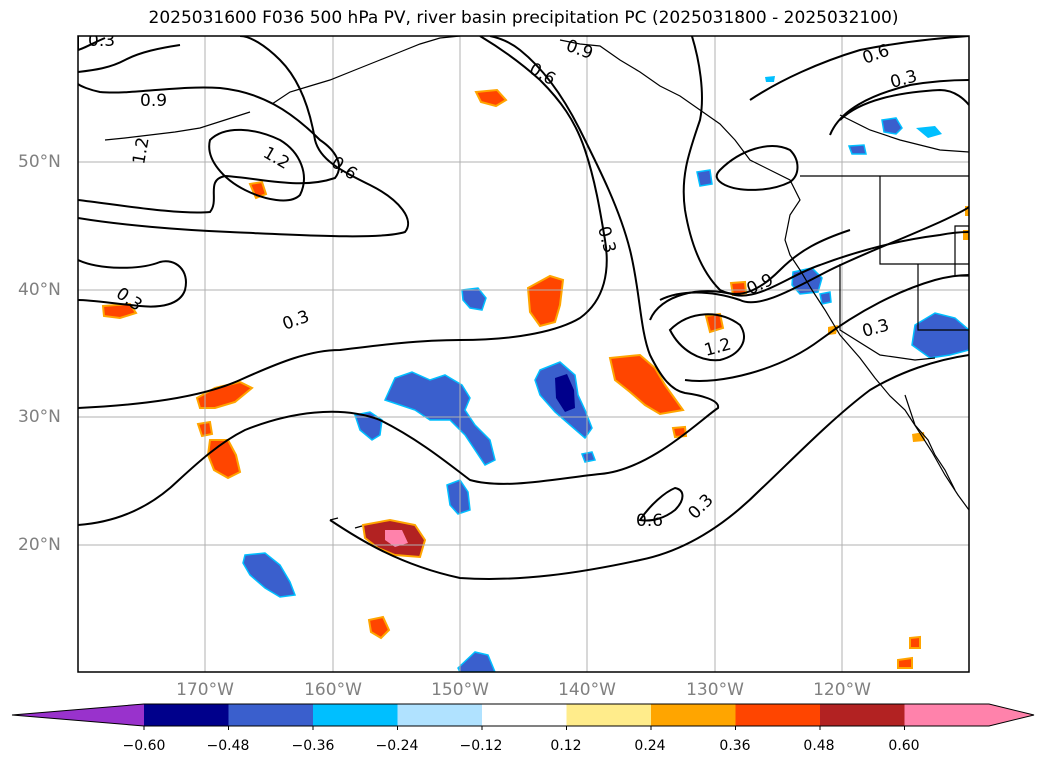  What do you see at coordinates (397, 746) in the screenshot?
I see `colorbar-tick-label: −0.24` at bounding box center [397, 746].